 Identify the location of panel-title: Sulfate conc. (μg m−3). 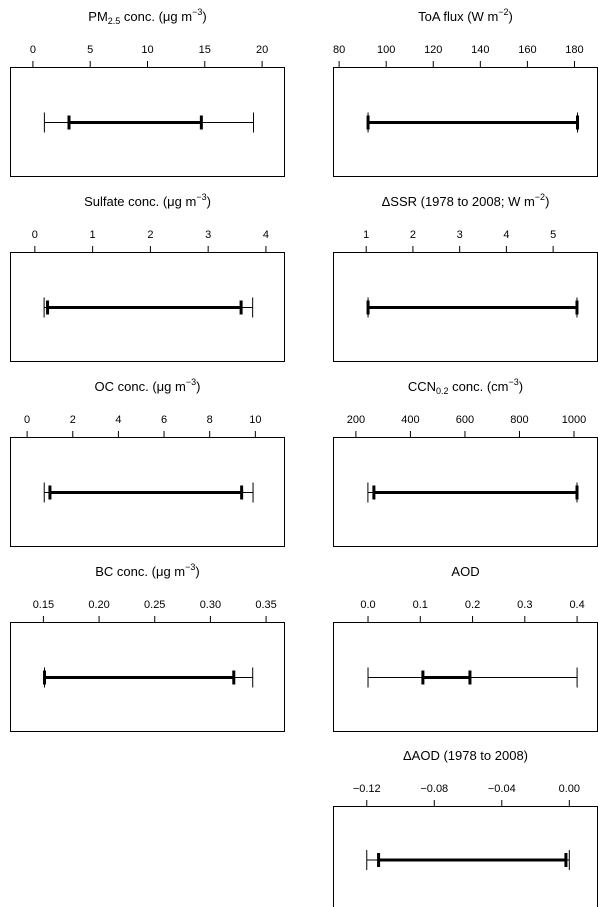
(147, 200).